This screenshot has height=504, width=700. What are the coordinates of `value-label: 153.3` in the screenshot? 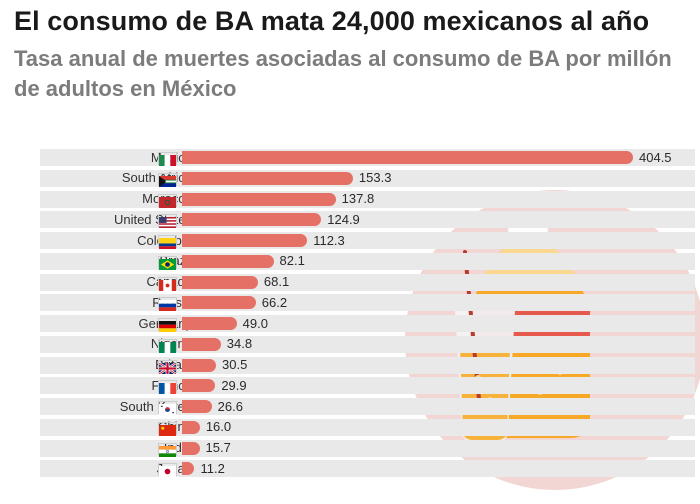 It's located at (375, 178).